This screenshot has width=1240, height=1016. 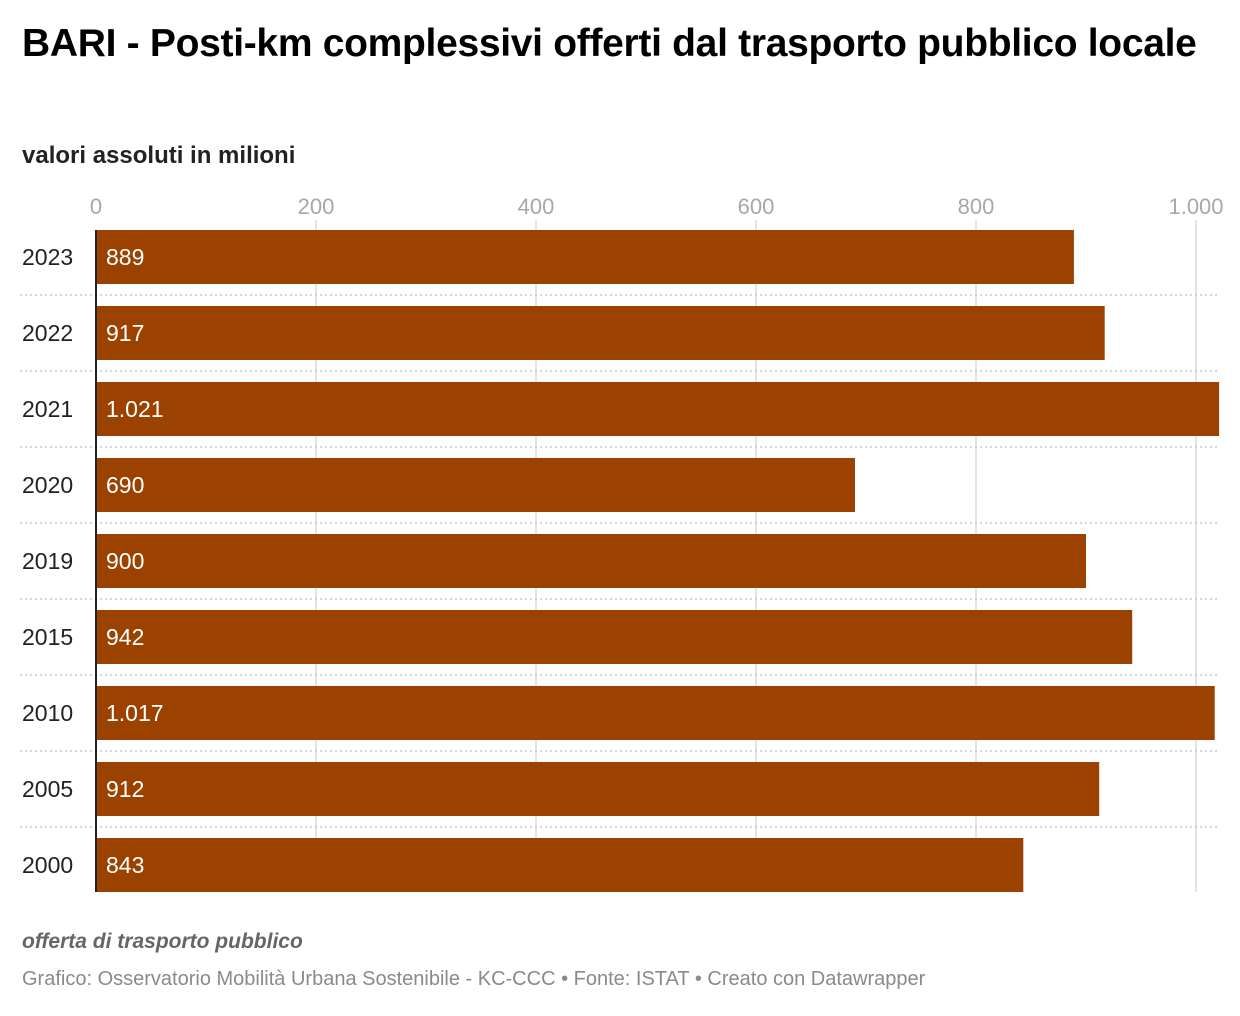 I want to click on chart-notes: offerta di trasporto pubblico, so click(x=162, y=941).